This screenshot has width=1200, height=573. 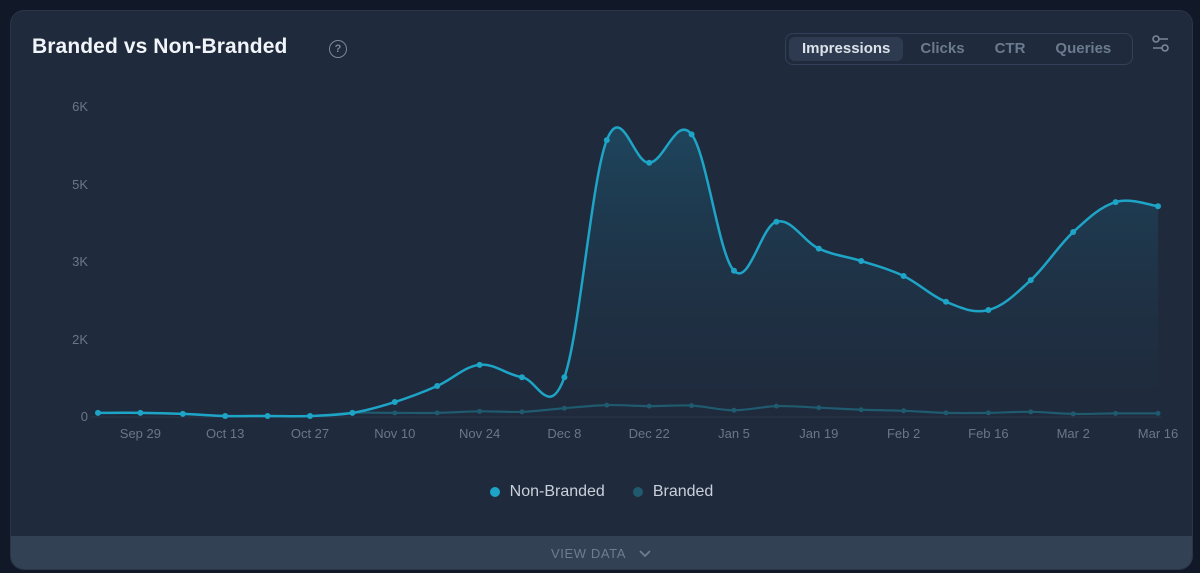 I want to click on view-data-label: VIEW DATA, so click(x=588, y=553).